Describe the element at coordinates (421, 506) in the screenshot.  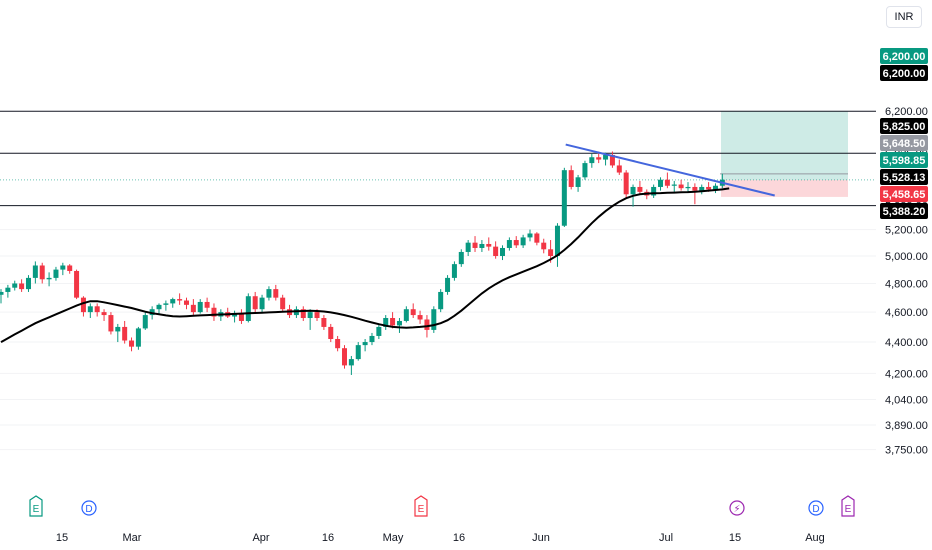
I see `earnings-marker-icon` at that location.